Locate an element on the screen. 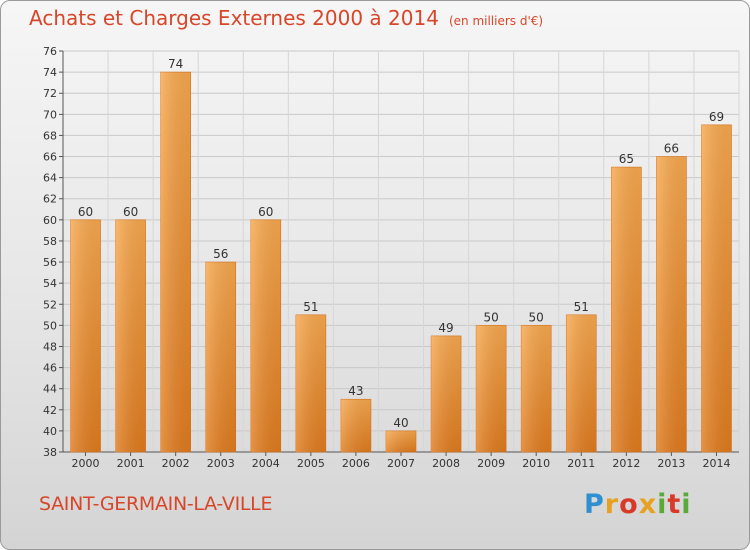 The width and height of the screenshot is (750, 550). y-tick-label: 74 is located at coordinates (50, 72).